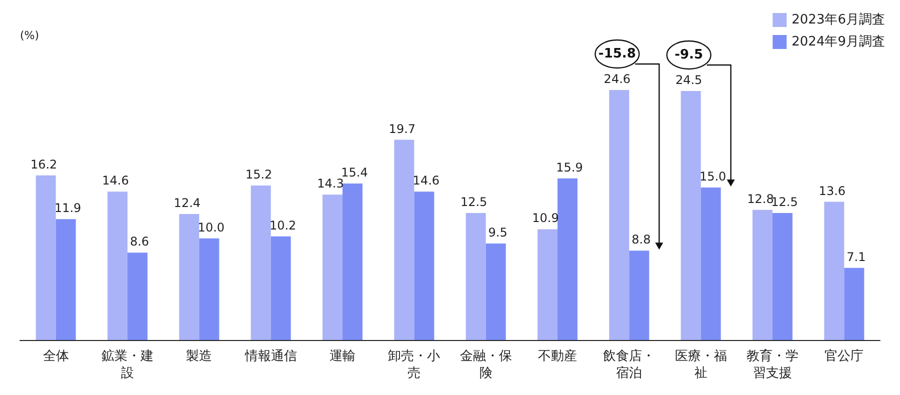 The width and height of the screenshot is (900, 395). Describe the element at coordinates (856, 257) in the screenshot. I see `data-label: 7.1` at that location.